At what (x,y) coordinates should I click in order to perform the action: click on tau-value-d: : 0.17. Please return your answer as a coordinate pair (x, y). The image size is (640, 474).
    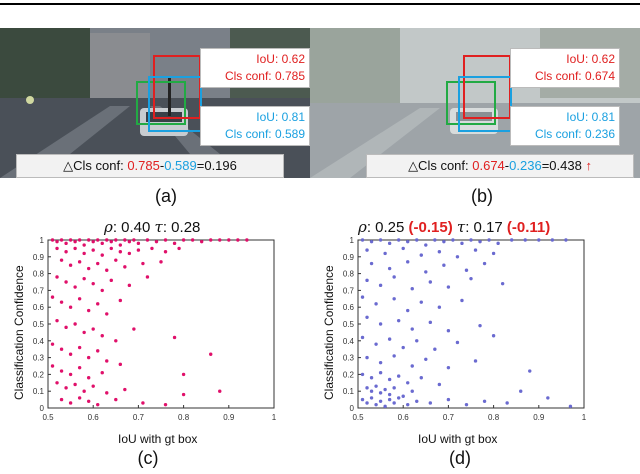
    Looking at the image, I should click on (486, 227).